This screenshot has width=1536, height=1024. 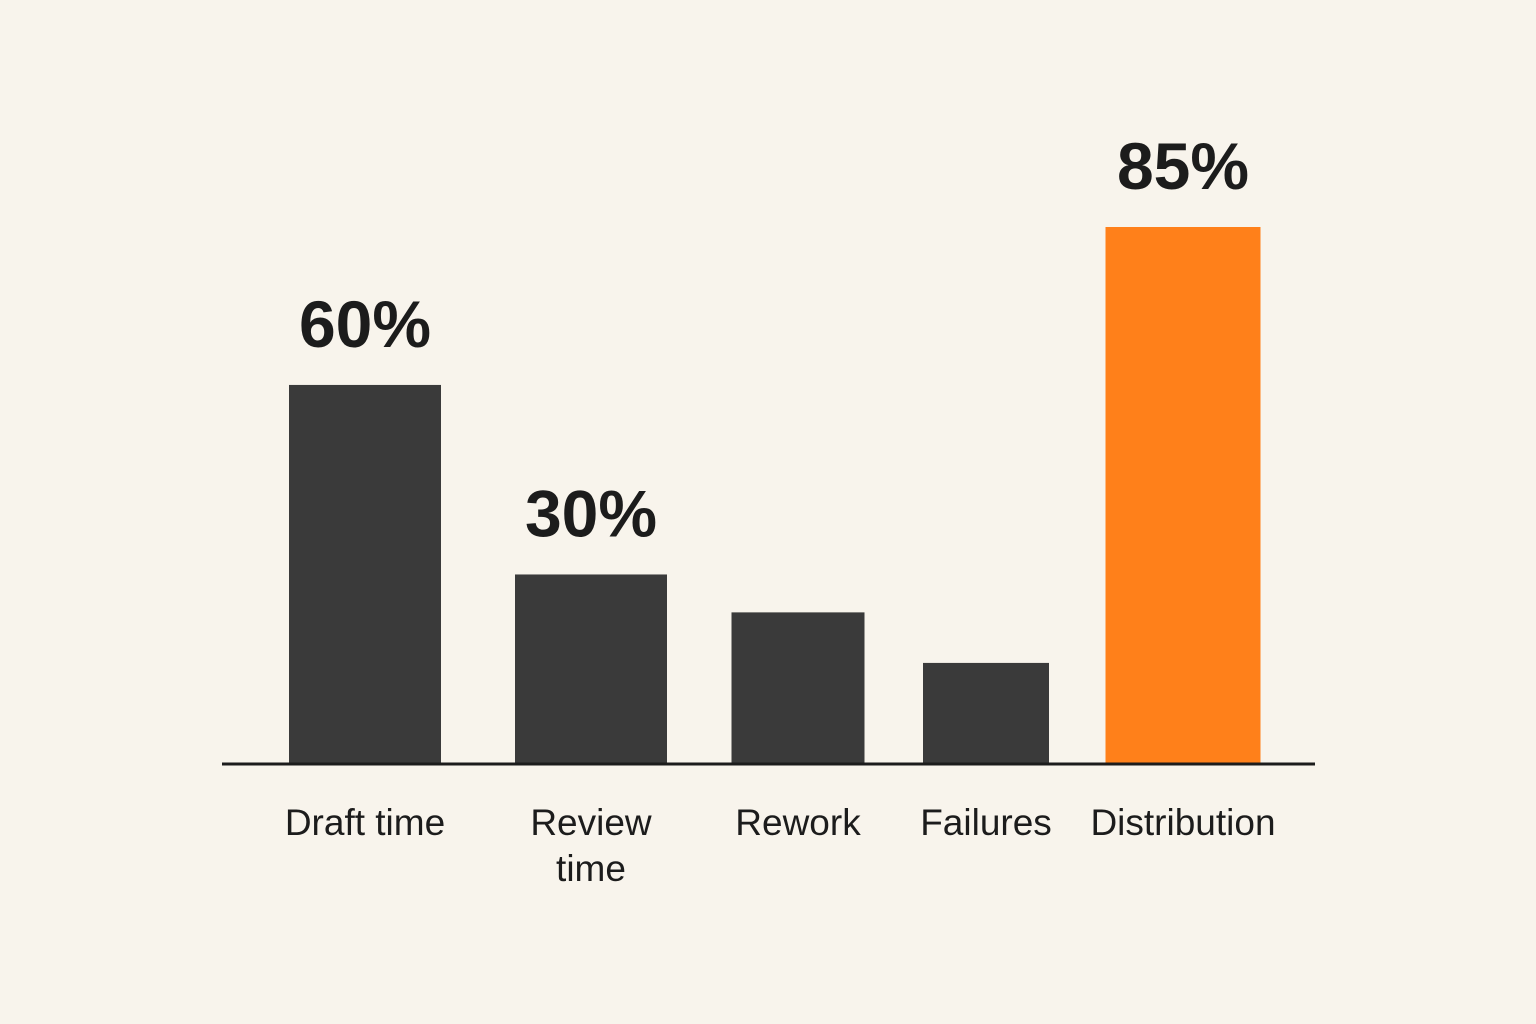 I want to click on value-label: 30%, so click(x=591, y=513).